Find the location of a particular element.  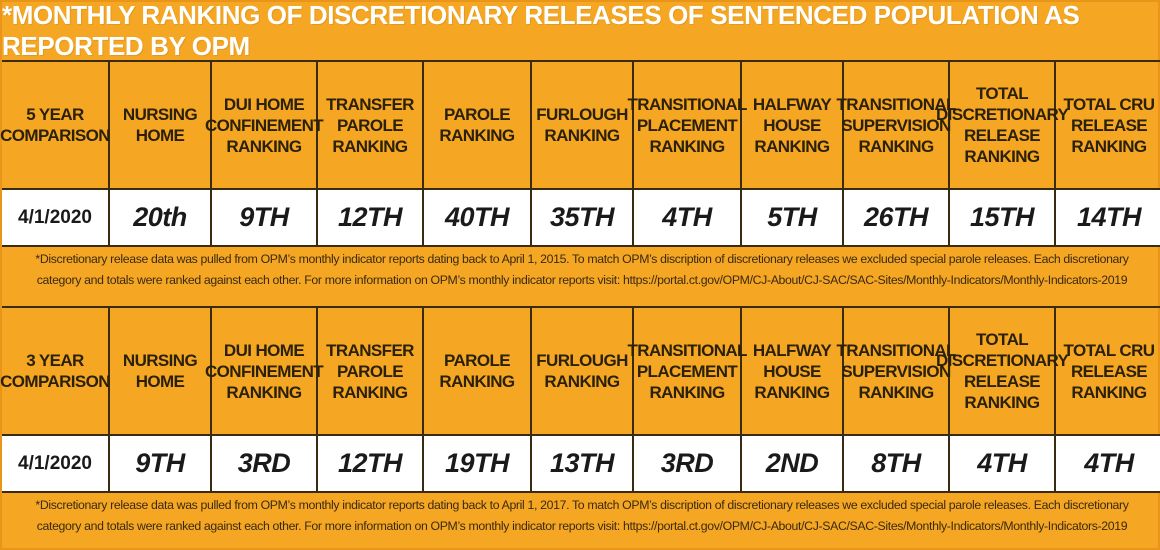

value-dui-home-confinement: 9TH is located at coordinates (265, 217).